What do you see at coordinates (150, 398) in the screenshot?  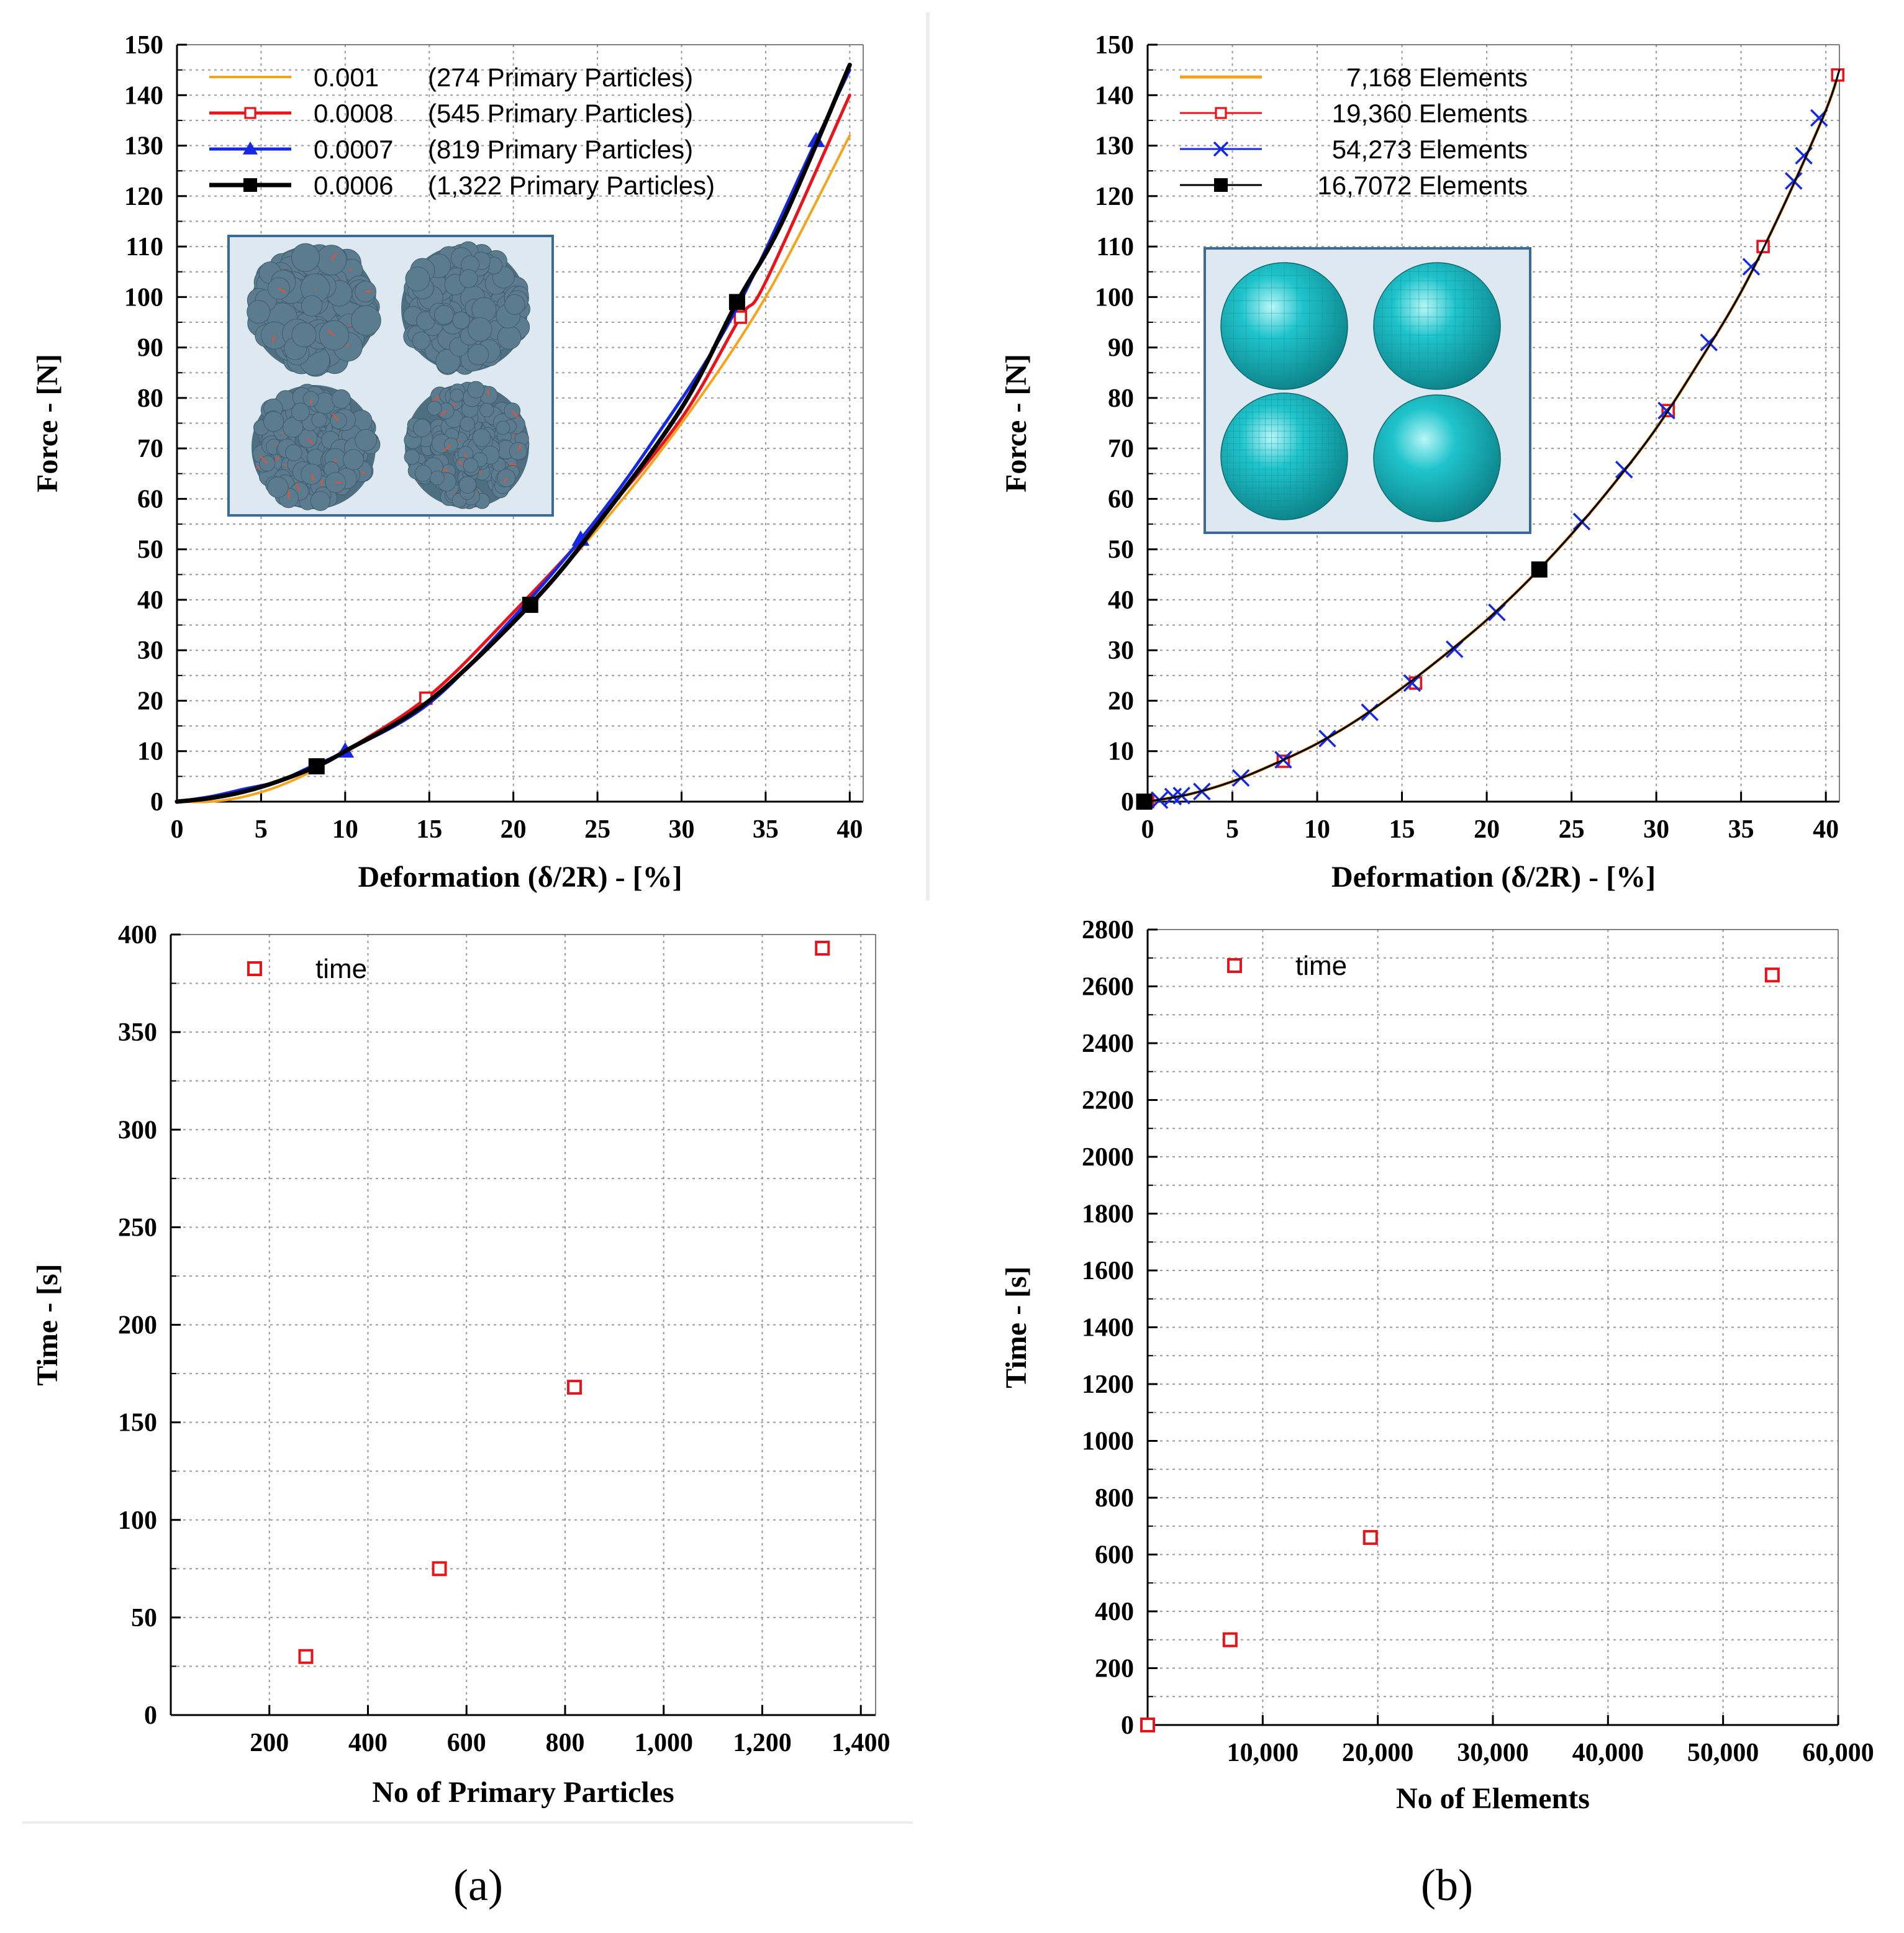 I see `y-tick-label: 80` at bounding box center [150, 398].